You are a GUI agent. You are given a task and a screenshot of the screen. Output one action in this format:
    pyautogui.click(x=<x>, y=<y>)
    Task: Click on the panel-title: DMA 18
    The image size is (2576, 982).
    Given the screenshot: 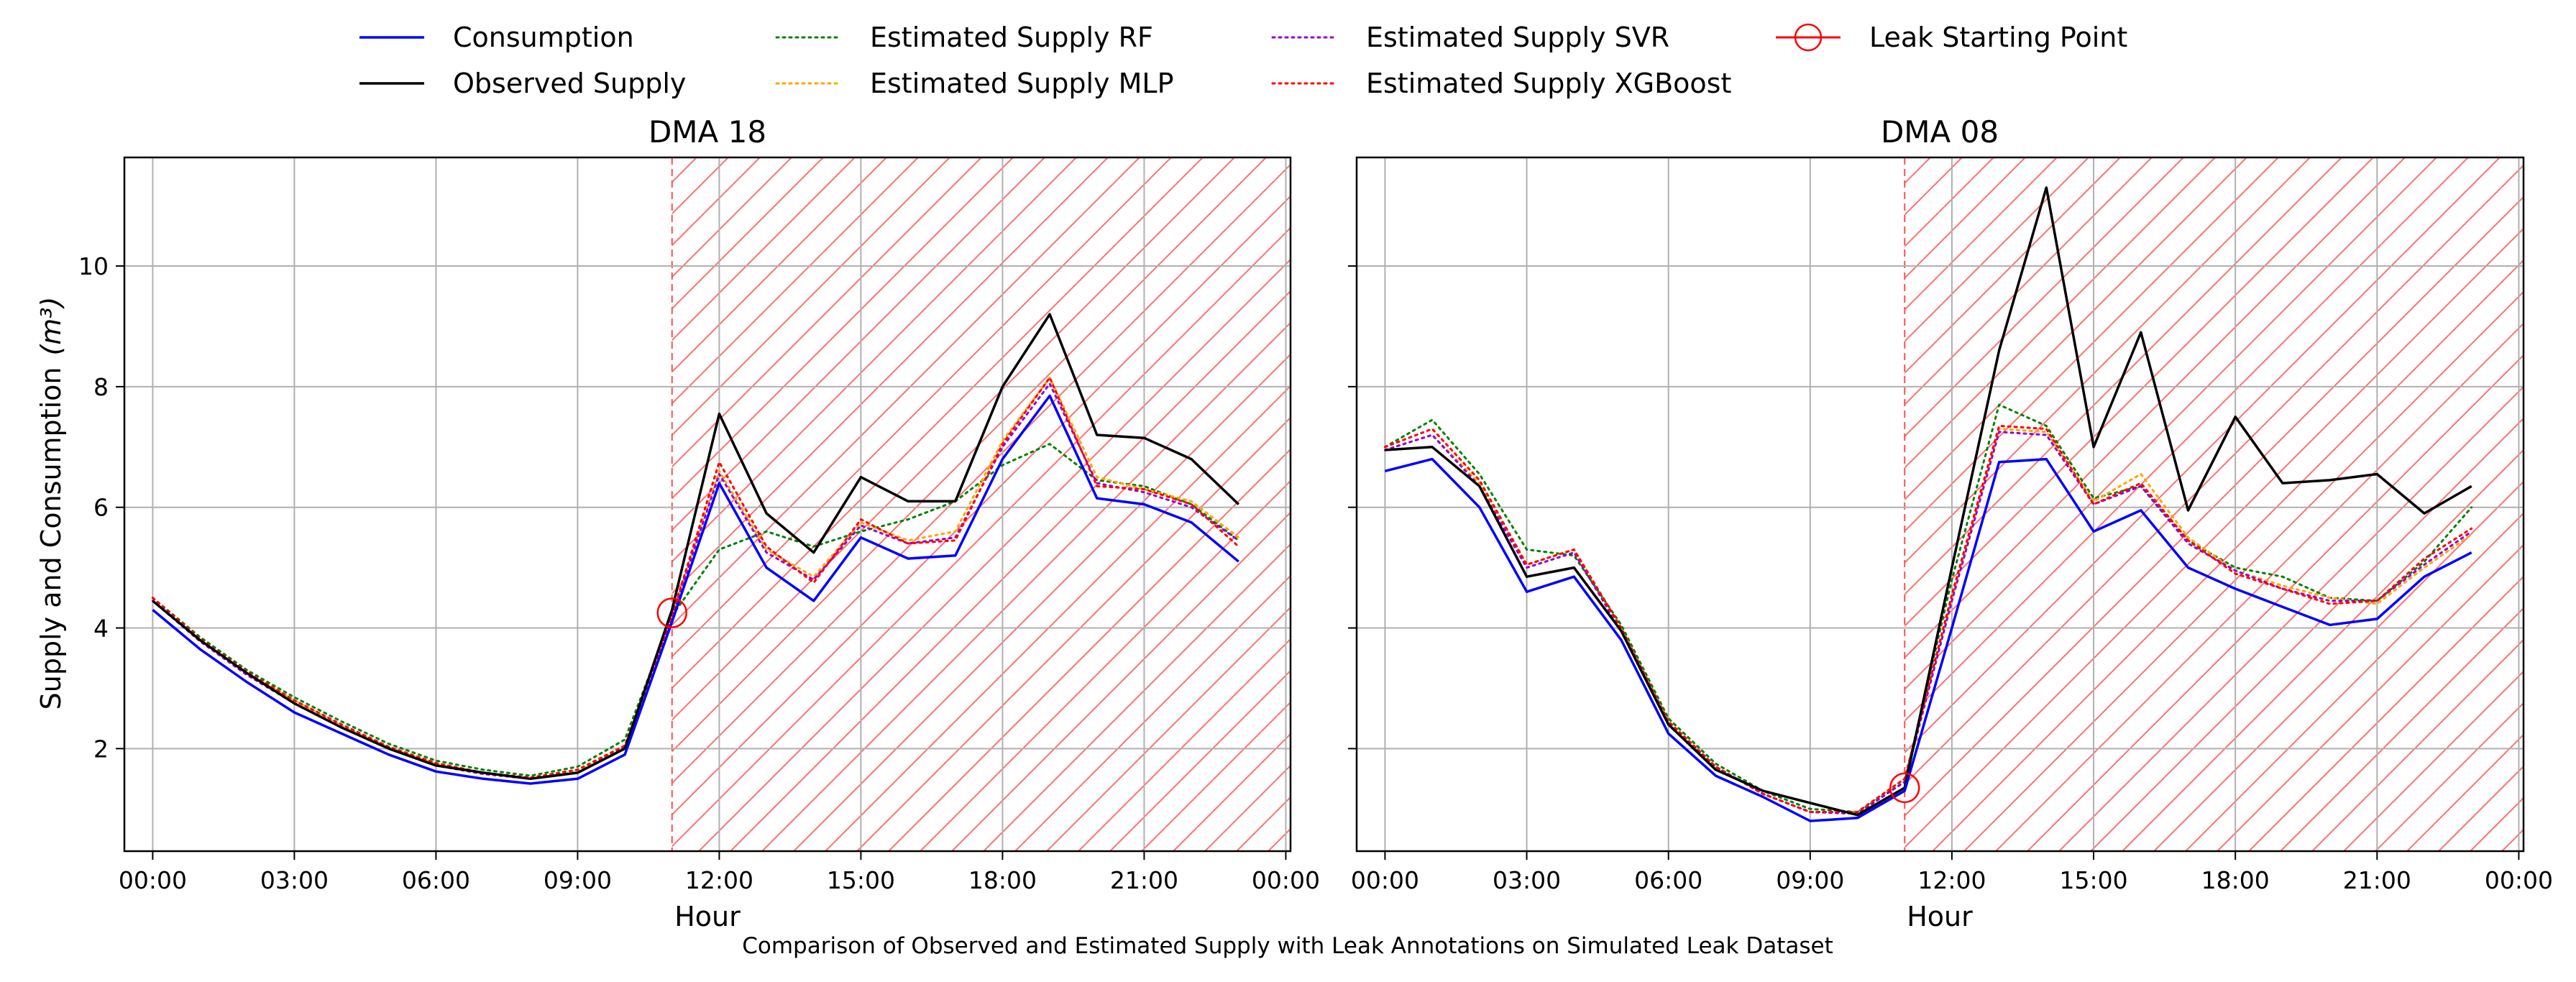 What is the action you would take?
    pyautogui.click(x=707, y=132)
    